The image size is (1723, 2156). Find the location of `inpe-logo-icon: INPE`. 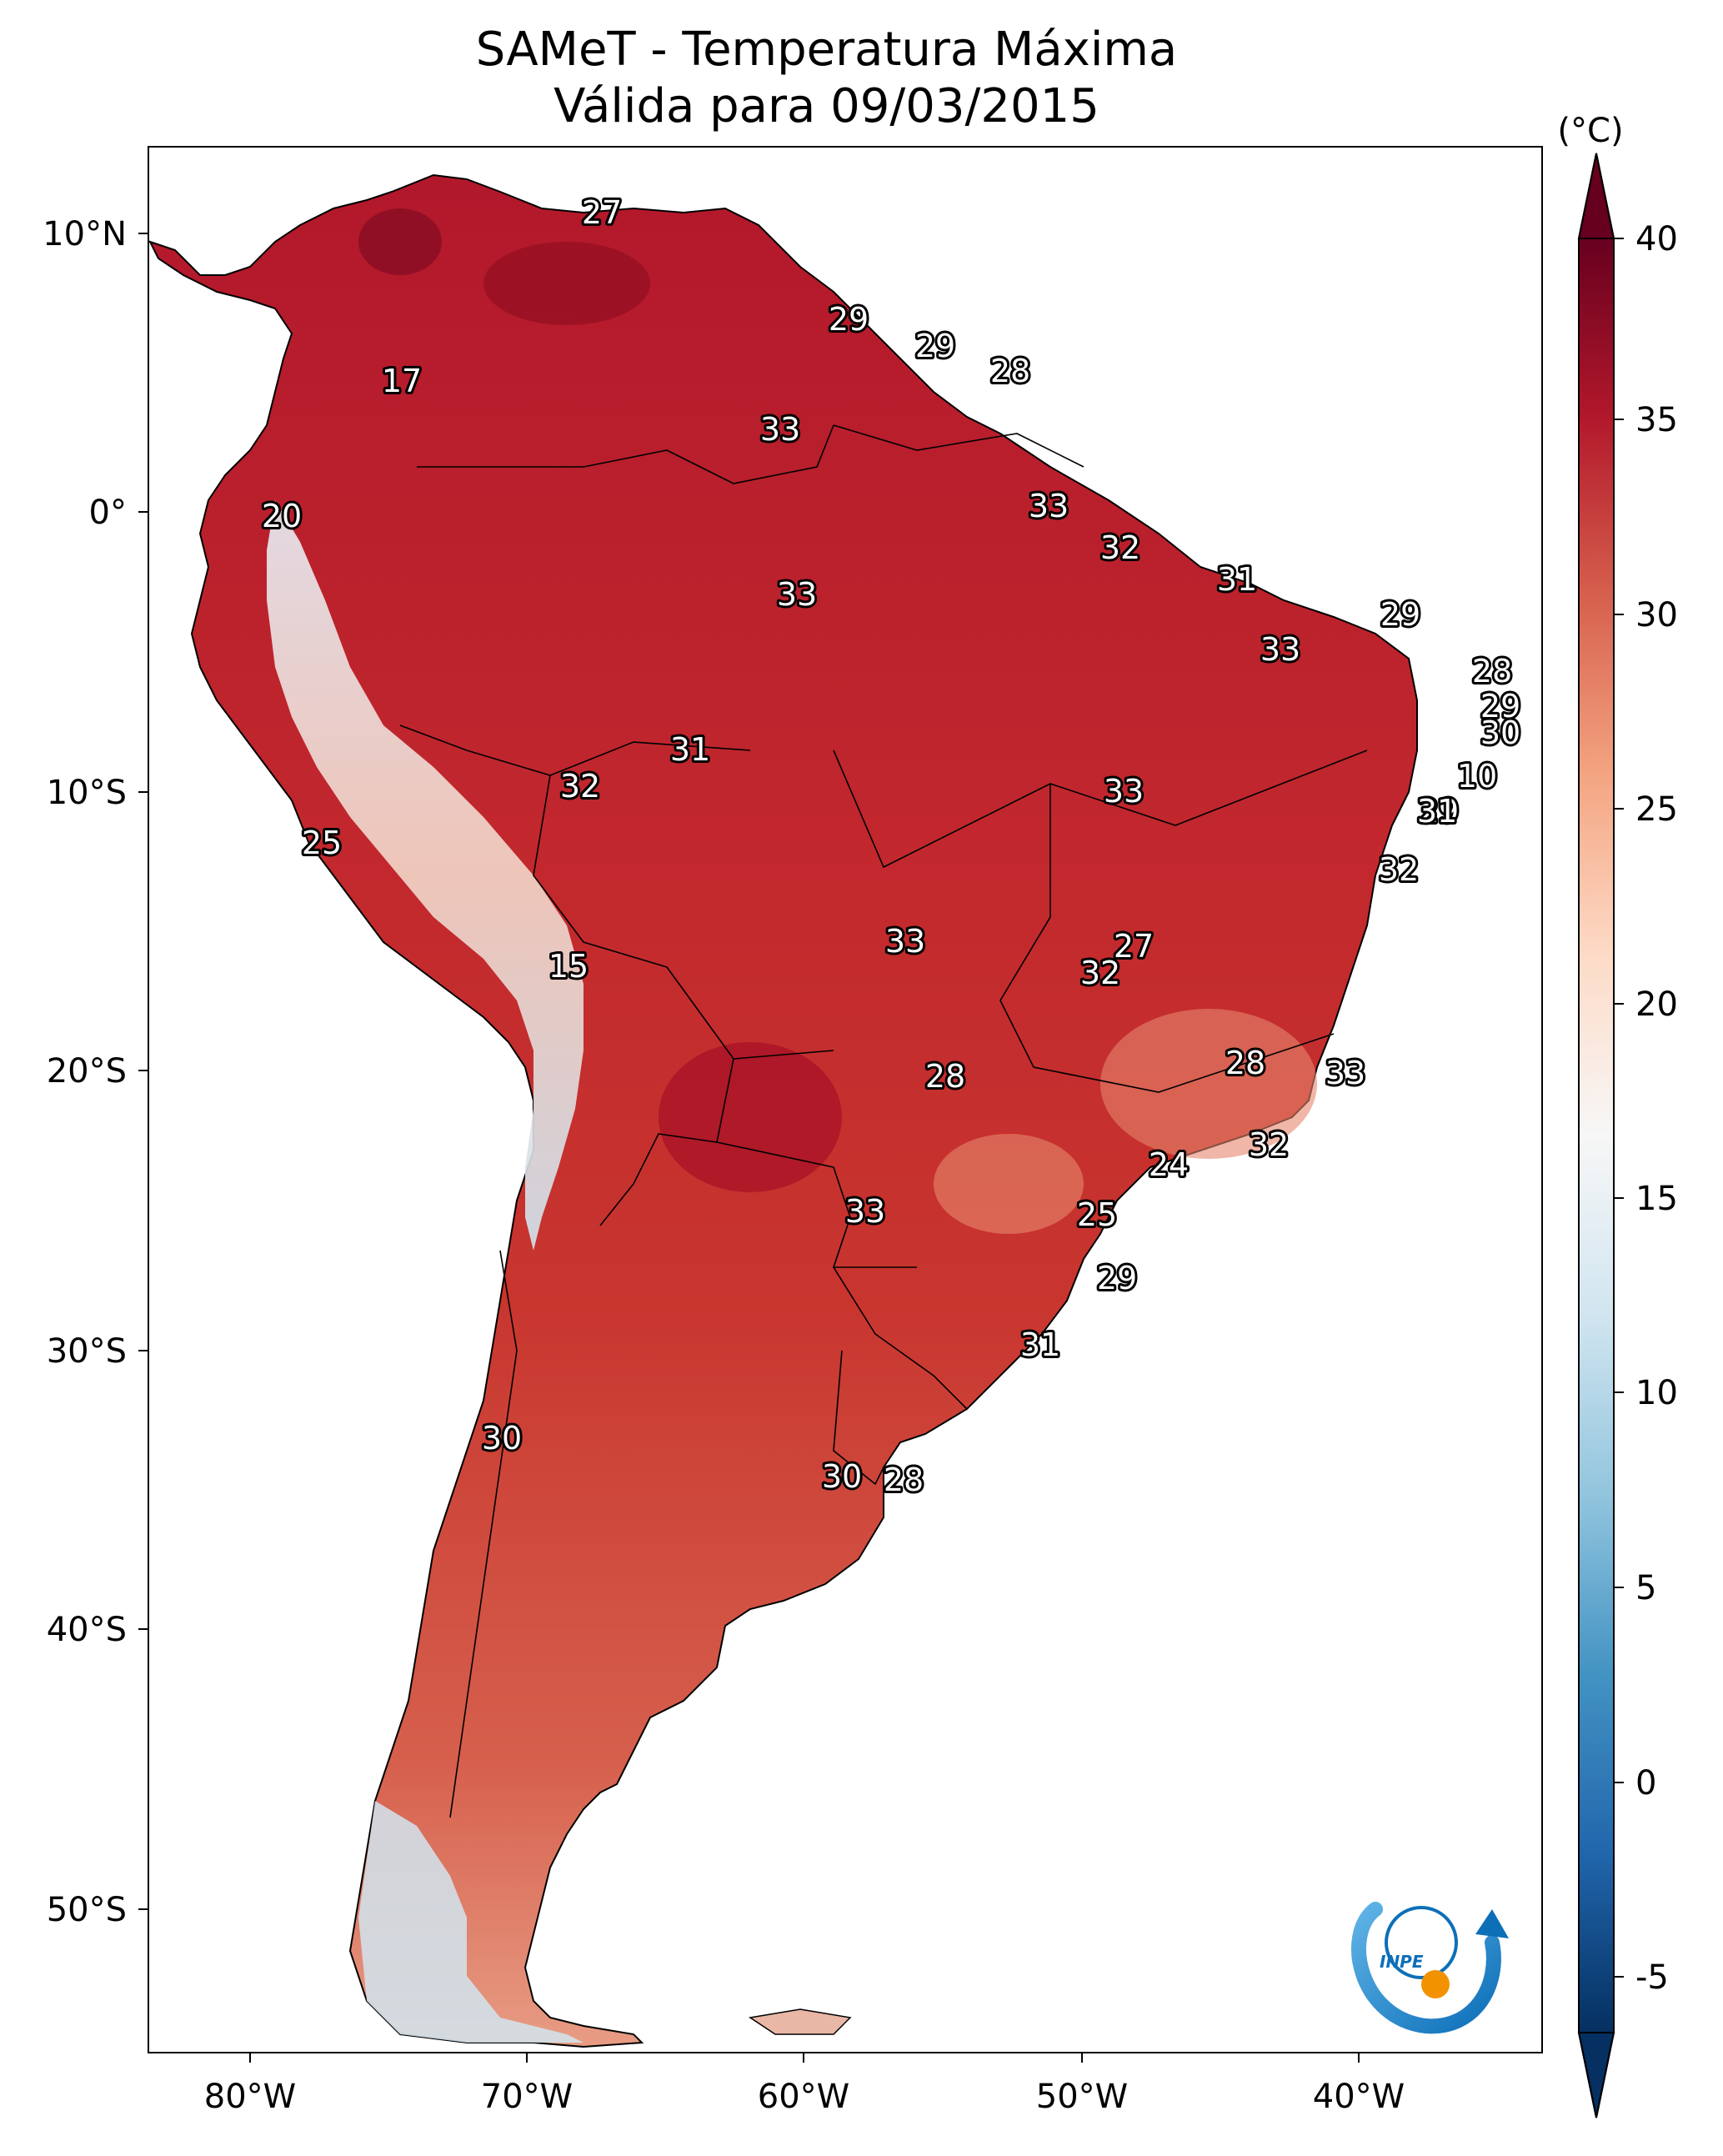

inpe-logo-icon: INPE is located at coordinates (1430, 1968).